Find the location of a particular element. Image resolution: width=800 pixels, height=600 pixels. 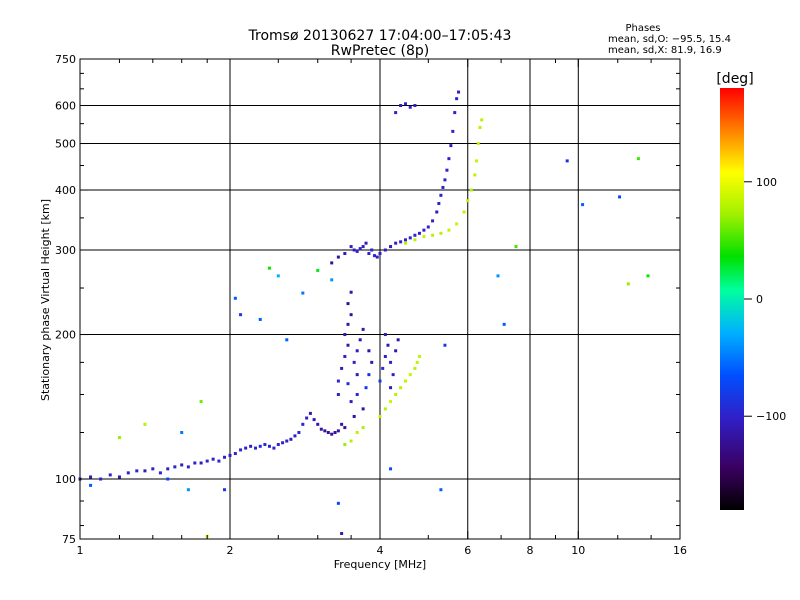

colorbar-tick-label: 100 is located at coordinates (766, 182).